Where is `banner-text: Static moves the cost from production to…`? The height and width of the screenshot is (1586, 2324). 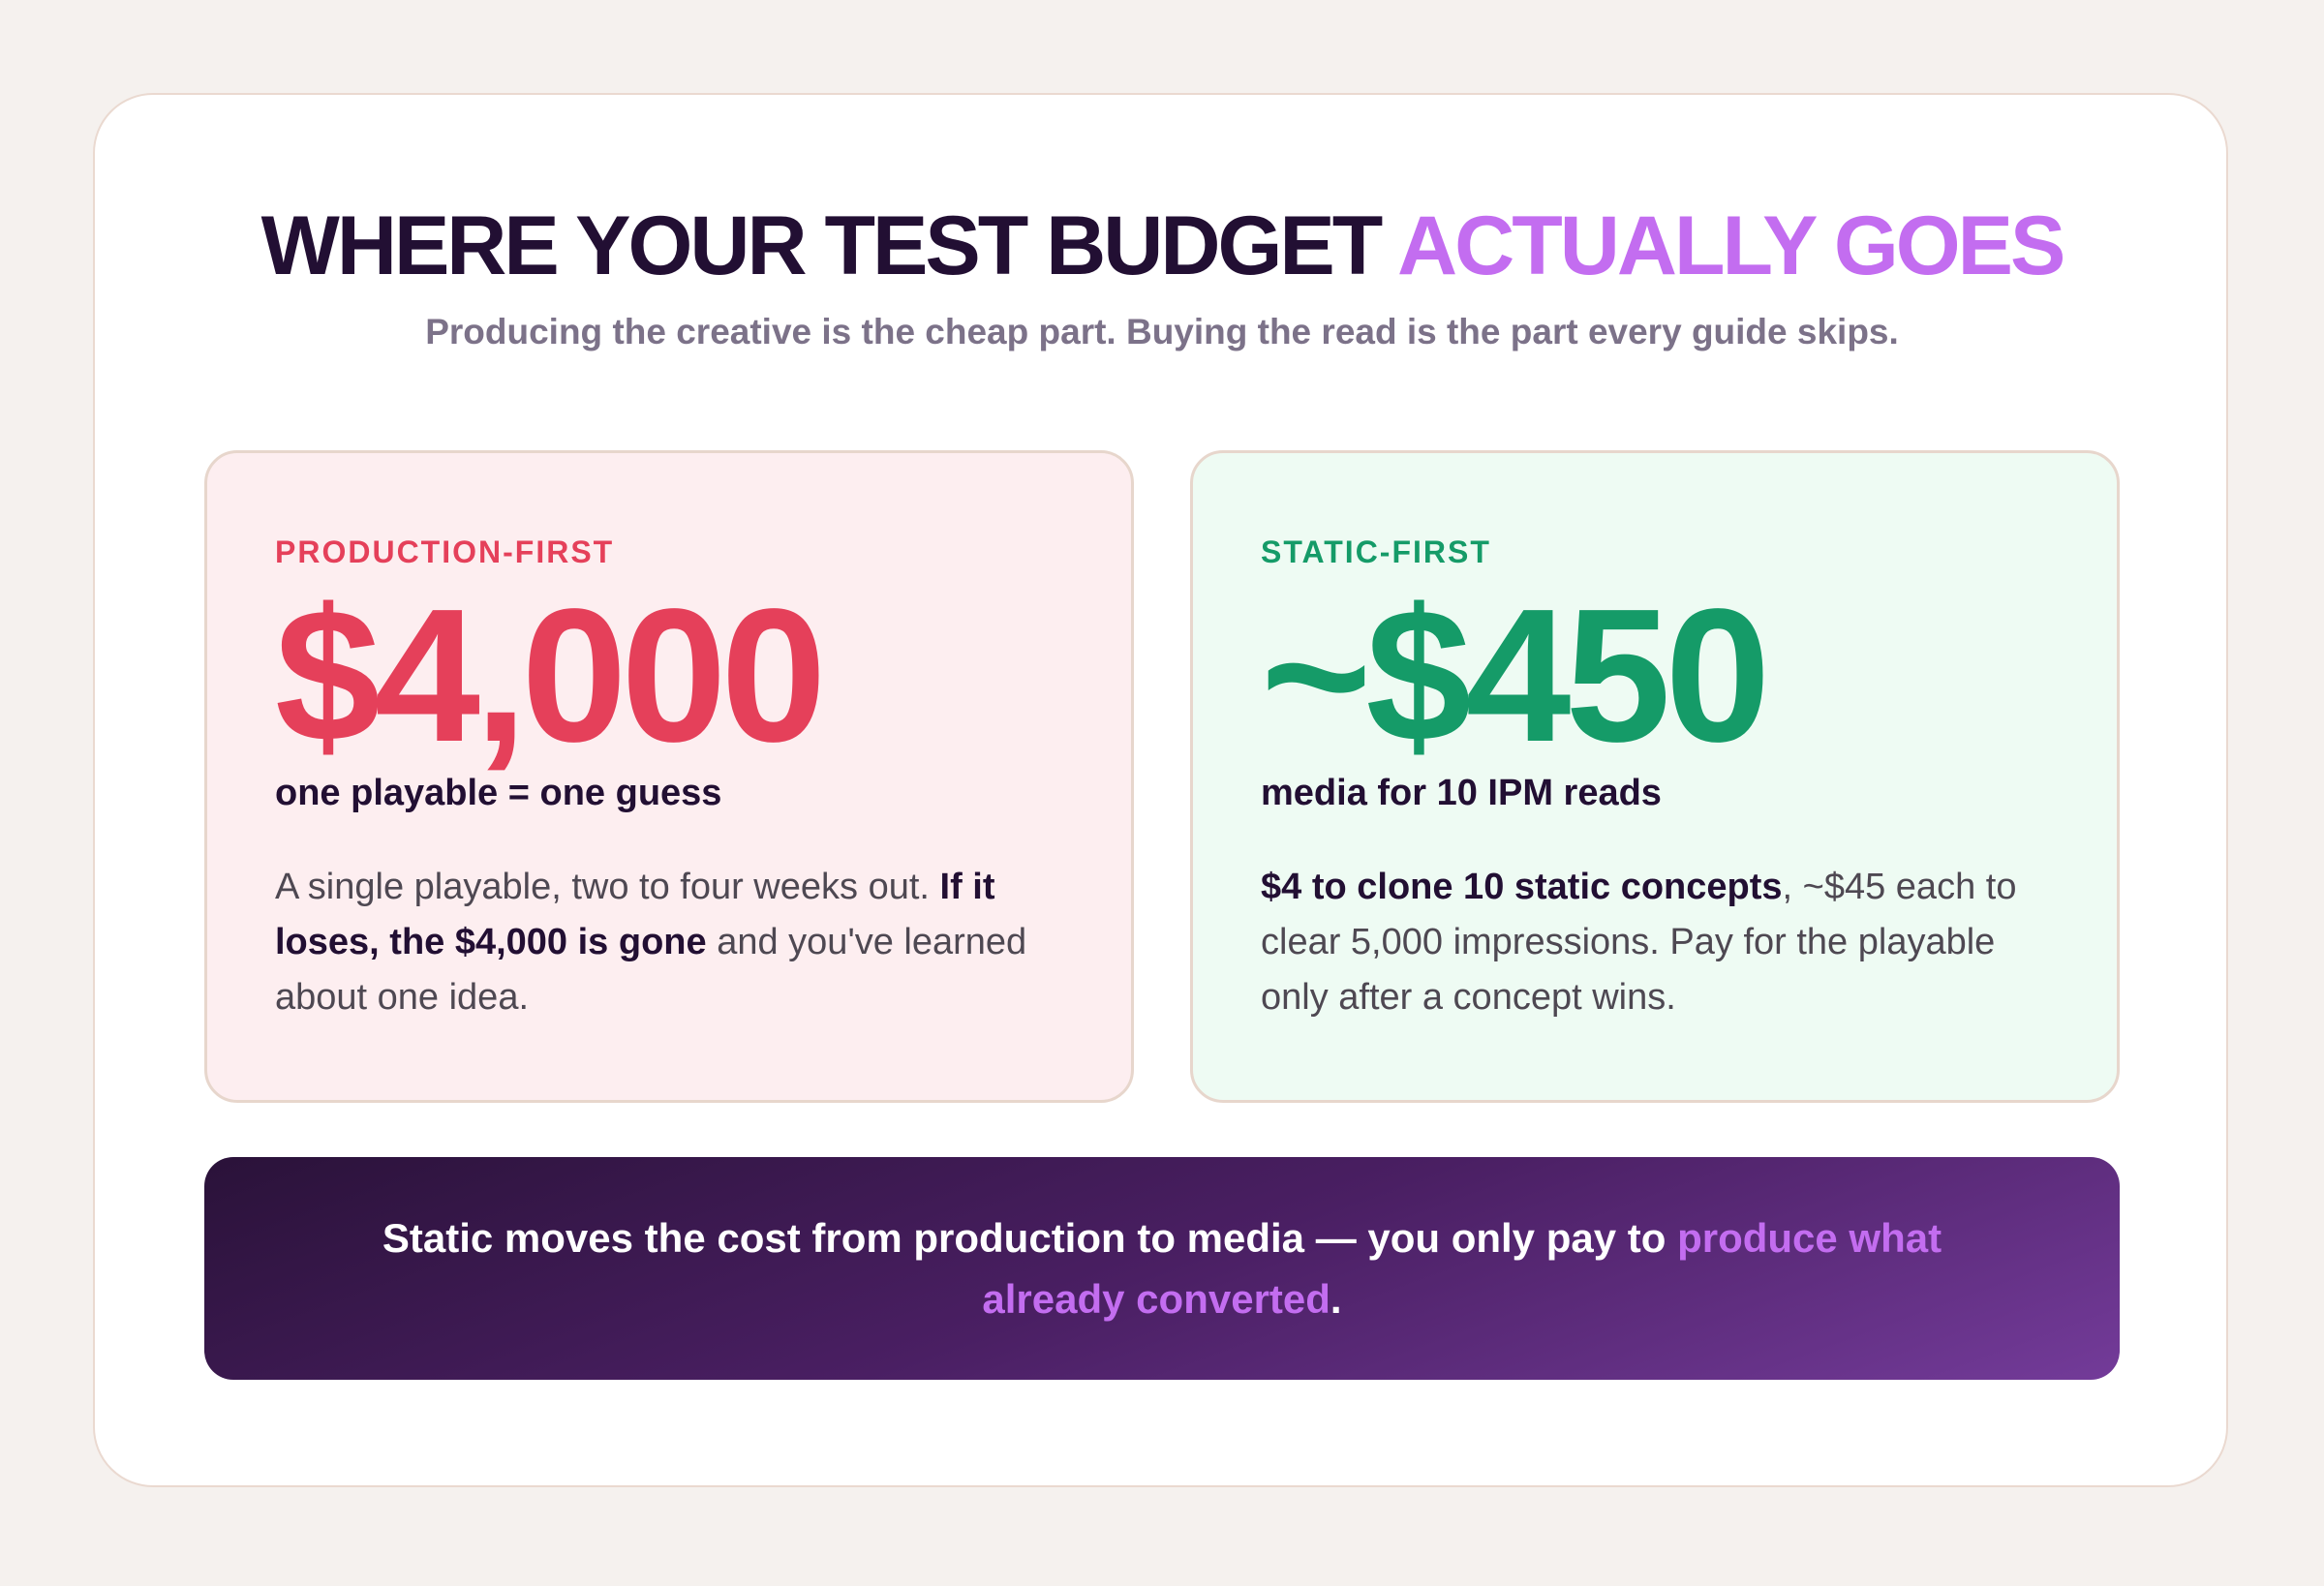 banner-text: Static moves the cost from production to… is located at coordinates (1162, 1268).